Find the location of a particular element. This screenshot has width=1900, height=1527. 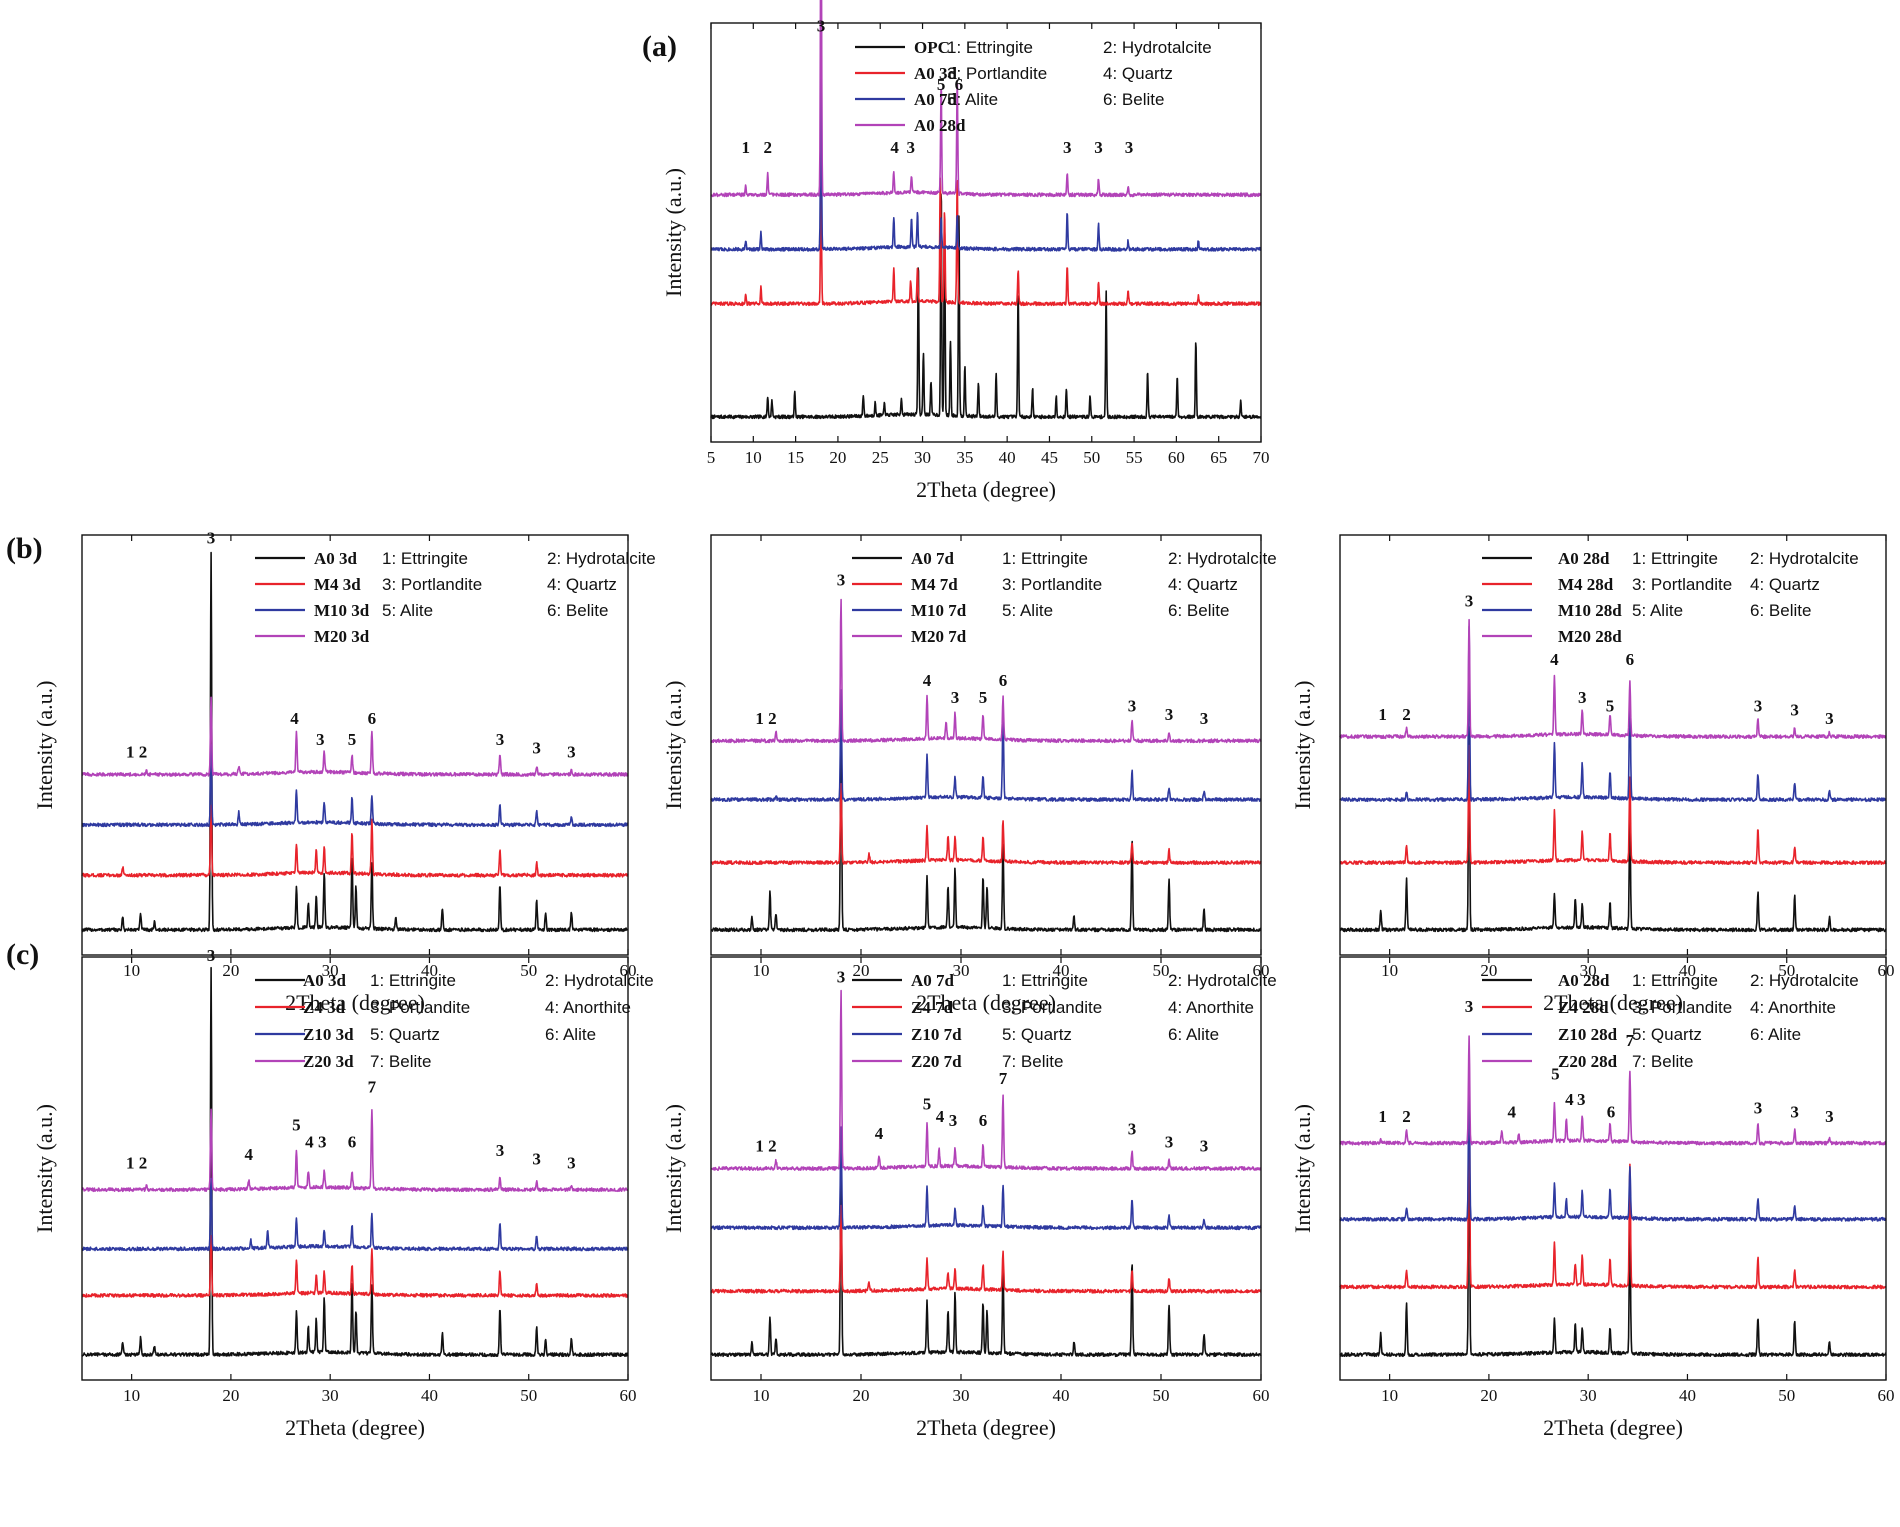

legend-entry: M4 7d is located at coordinates (934, 584).